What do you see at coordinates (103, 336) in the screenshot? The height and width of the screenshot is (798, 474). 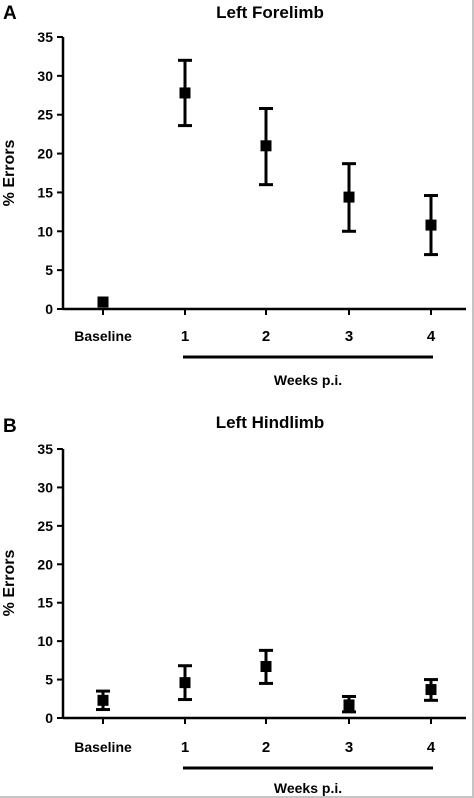 I see `panel-a-xtick-label: Baseline` at bounding box center [103, 336].